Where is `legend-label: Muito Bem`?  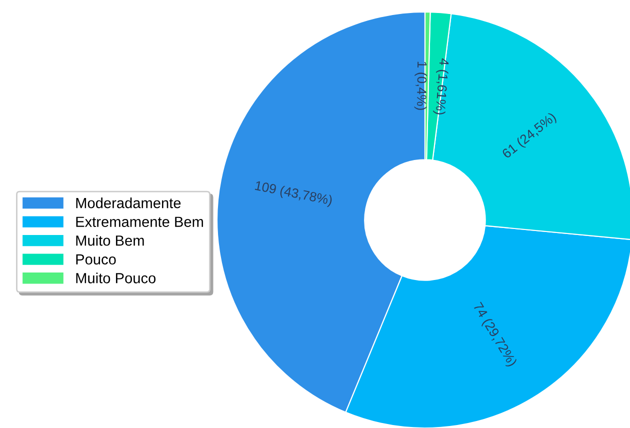
legend-label: Muito Bem is located at coordinates (110, 240).